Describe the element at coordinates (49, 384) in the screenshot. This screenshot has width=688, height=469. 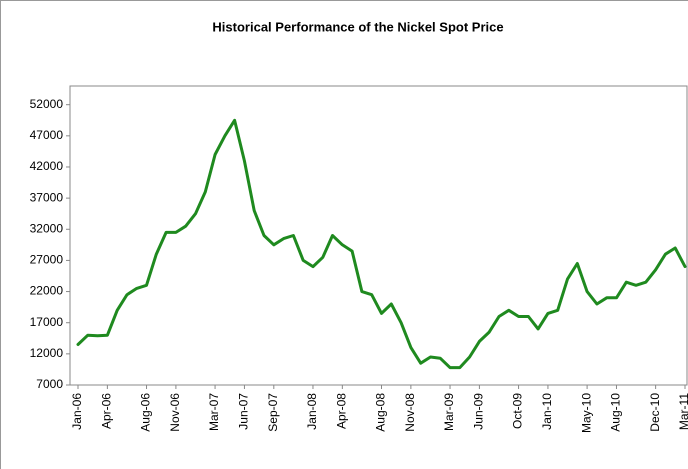
I see `y-tick-label: 7000` at that location.